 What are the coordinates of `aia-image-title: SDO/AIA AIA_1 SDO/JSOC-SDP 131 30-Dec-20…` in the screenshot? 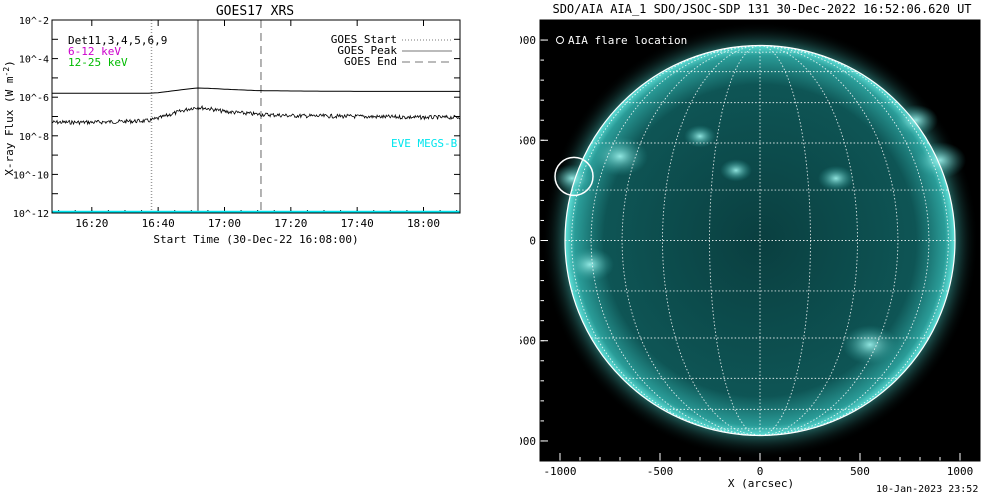 It's located at (761, 9).